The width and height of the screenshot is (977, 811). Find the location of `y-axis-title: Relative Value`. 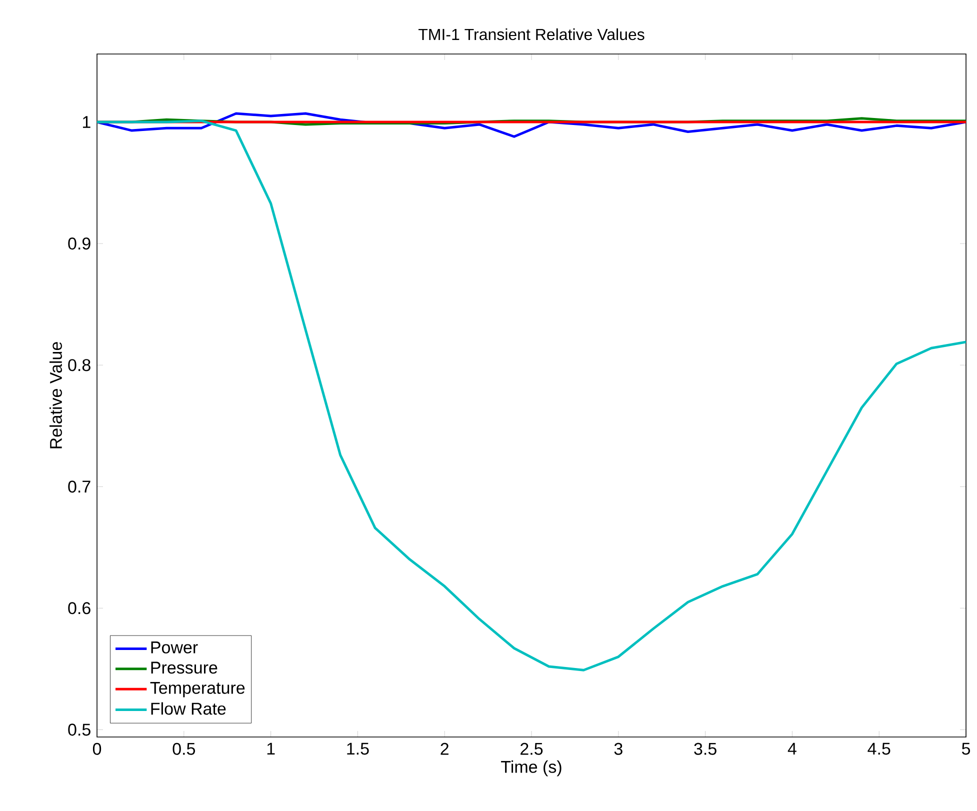

y-axis-title: Relative Value is located at coordinates (56, 395).